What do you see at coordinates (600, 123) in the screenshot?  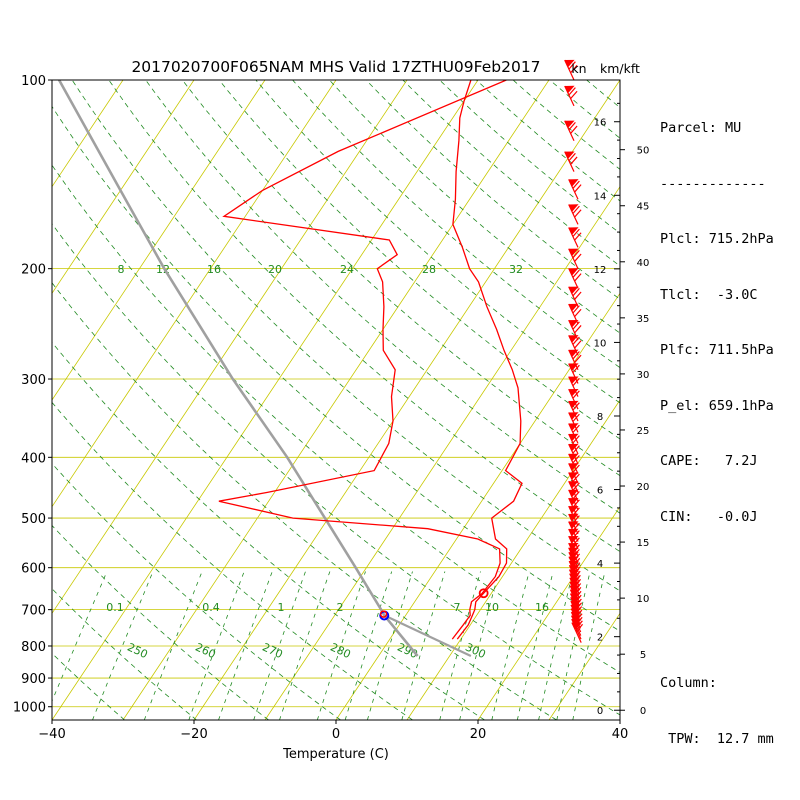 I see `height-km-label: 16` at bounding box center [600, 123].